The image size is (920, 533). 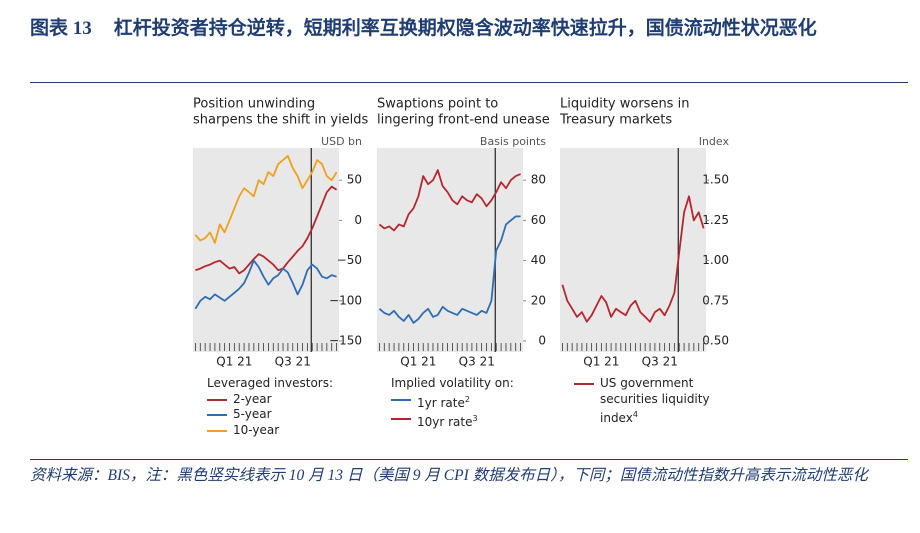 I want to click on header-rule, so click(x=469, y=82).